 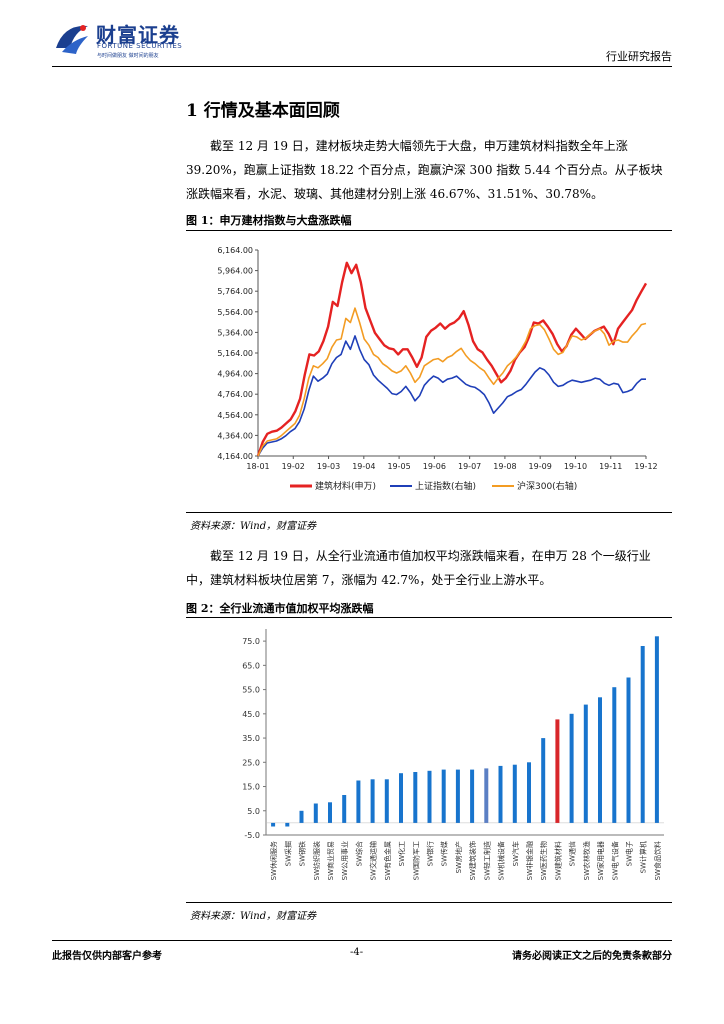 What do you see at coordinates (251, 665) in the screenshot?
I see `y-tick-label: 65.0` at bounding box center [251, 665].